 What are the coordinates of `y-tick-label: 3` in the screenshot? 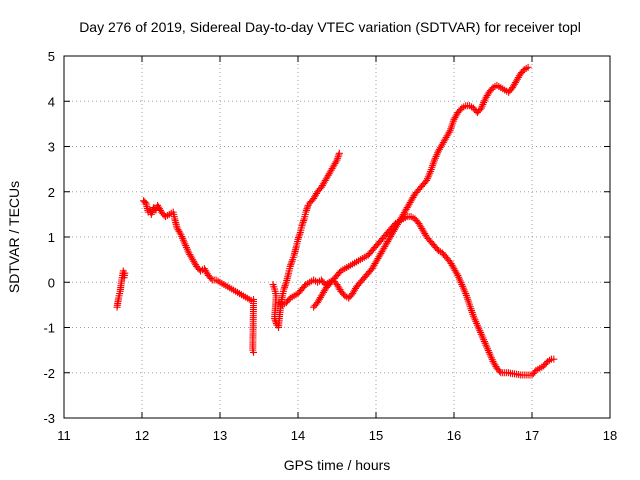 It's located at (51, 147).